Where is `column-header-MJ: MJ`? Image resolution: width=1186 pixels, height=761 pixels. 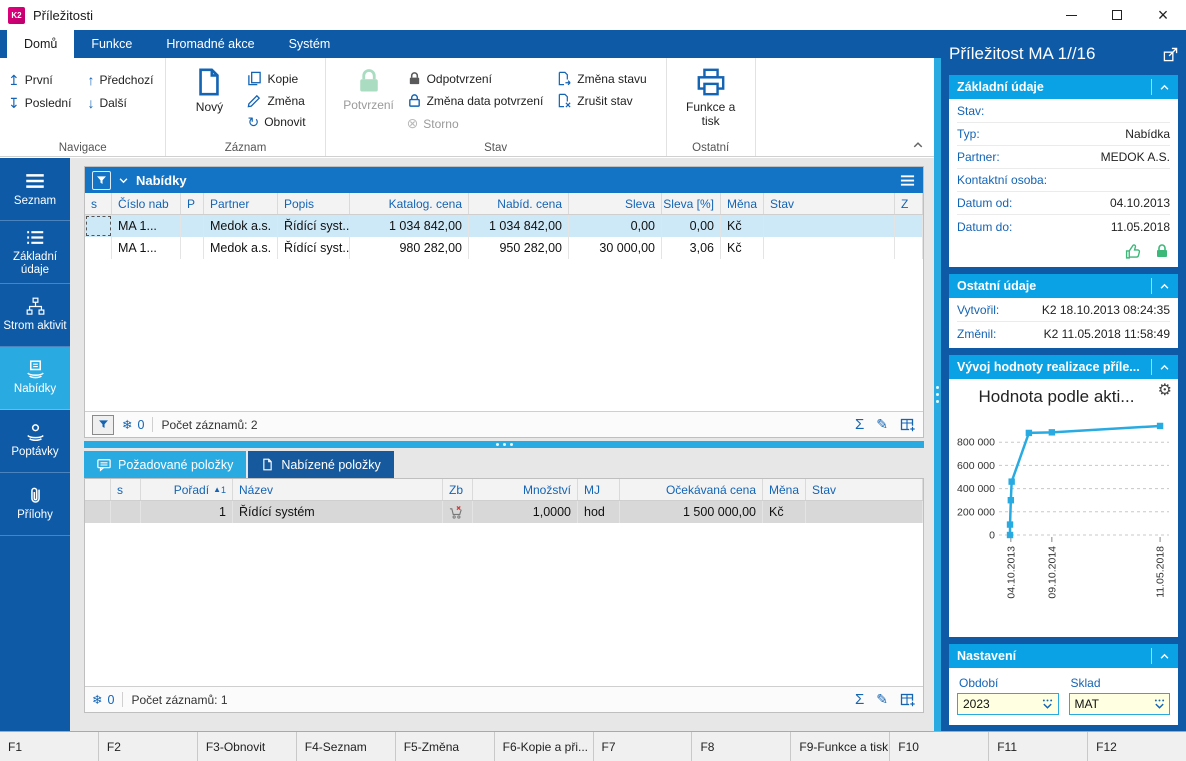 column-header-MJ: MJ is located at coordinates (599, 489).